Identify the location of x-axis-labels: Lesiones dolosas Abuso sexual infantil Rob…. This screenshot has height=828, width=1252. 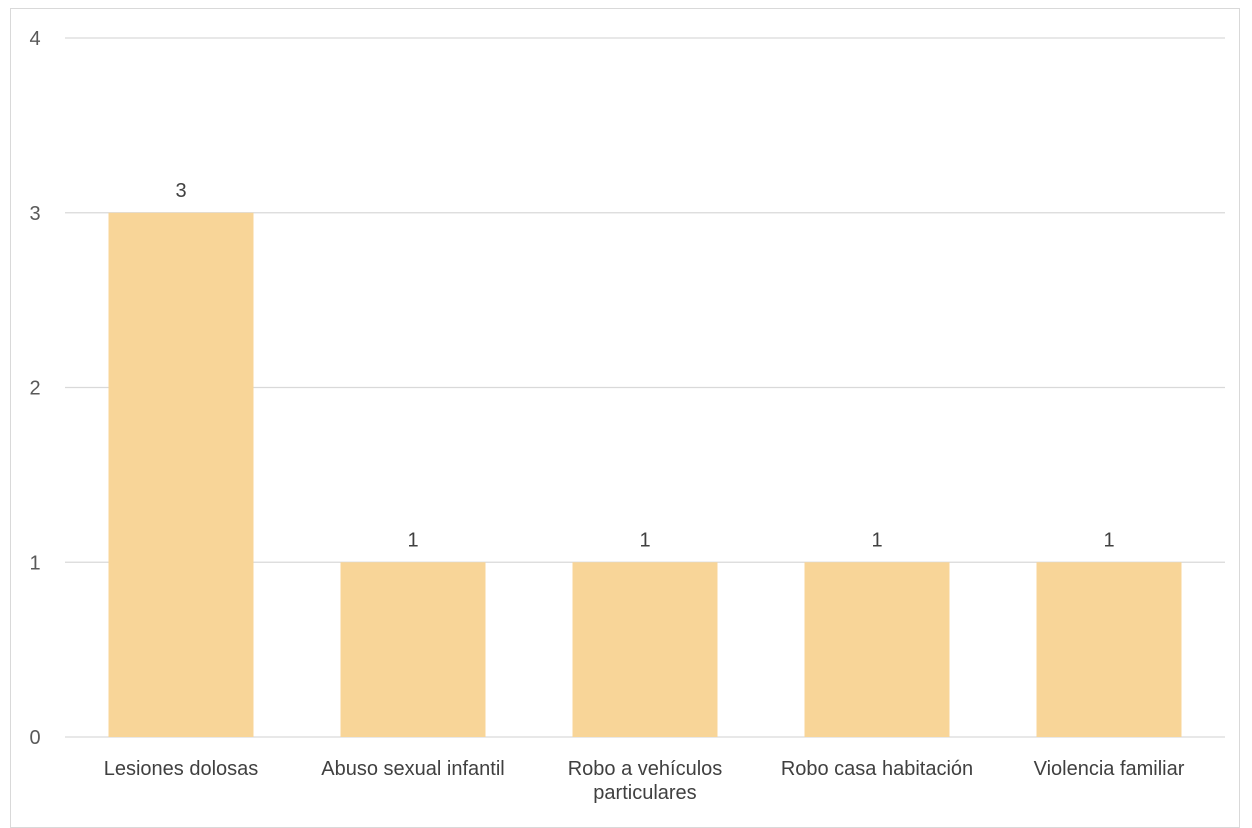
(644, 781).